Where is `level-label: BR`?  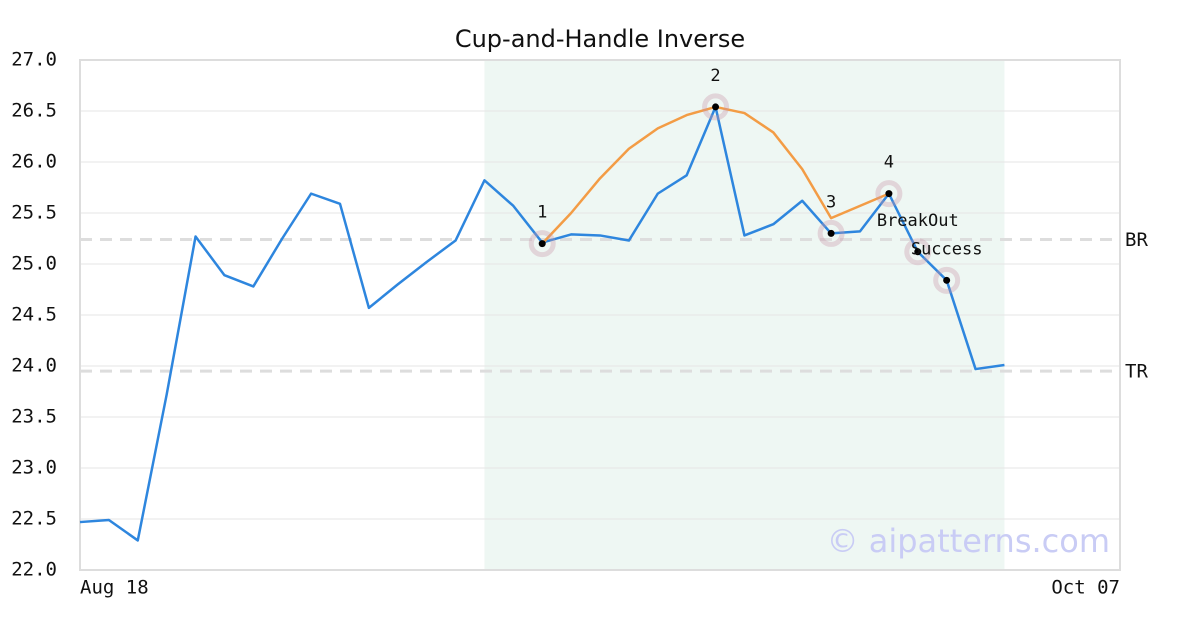
level-label: BR is located at coordinates (1136, 240).